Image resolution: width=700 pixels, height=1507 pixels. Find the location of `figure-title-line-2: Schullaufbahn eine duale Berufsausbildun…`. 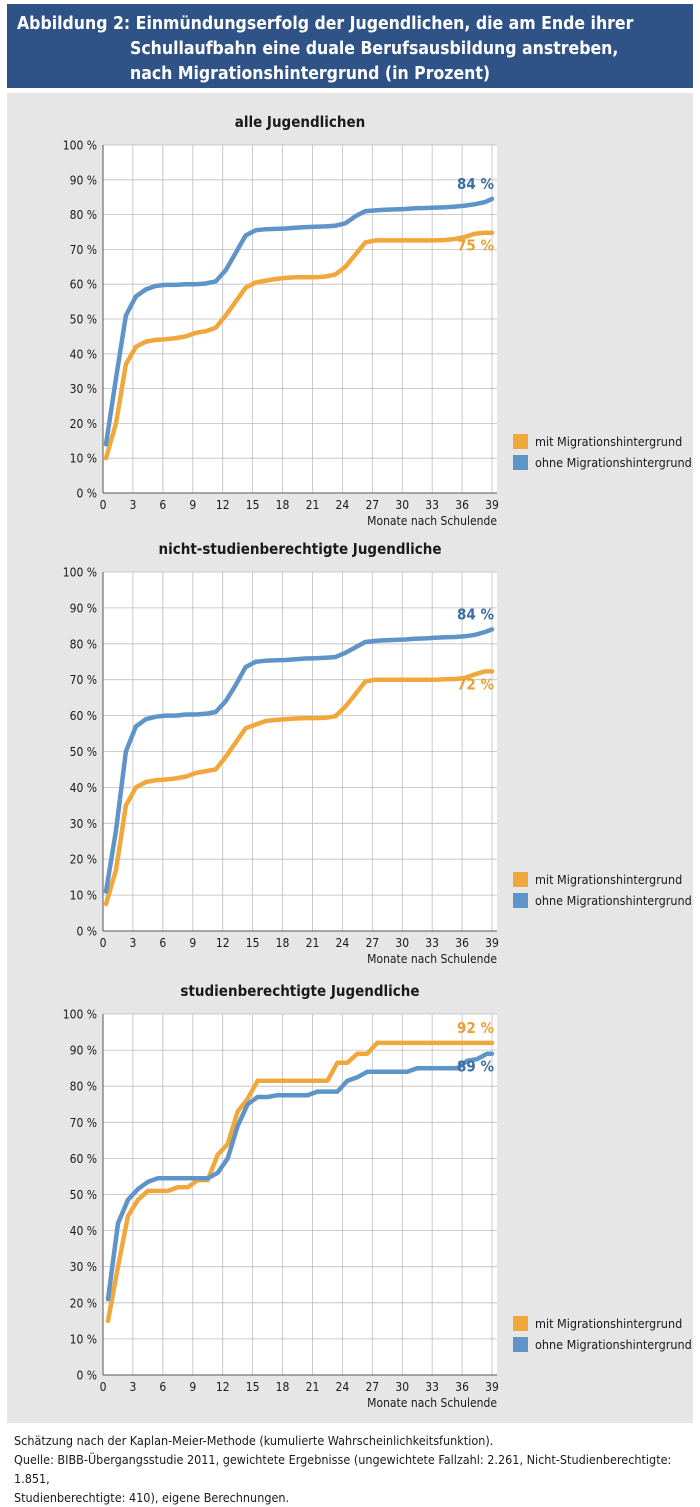

figure-title-line-2: Schullaufbahn eine duale Berufsausbildun… is located at coordinates (374, 49).